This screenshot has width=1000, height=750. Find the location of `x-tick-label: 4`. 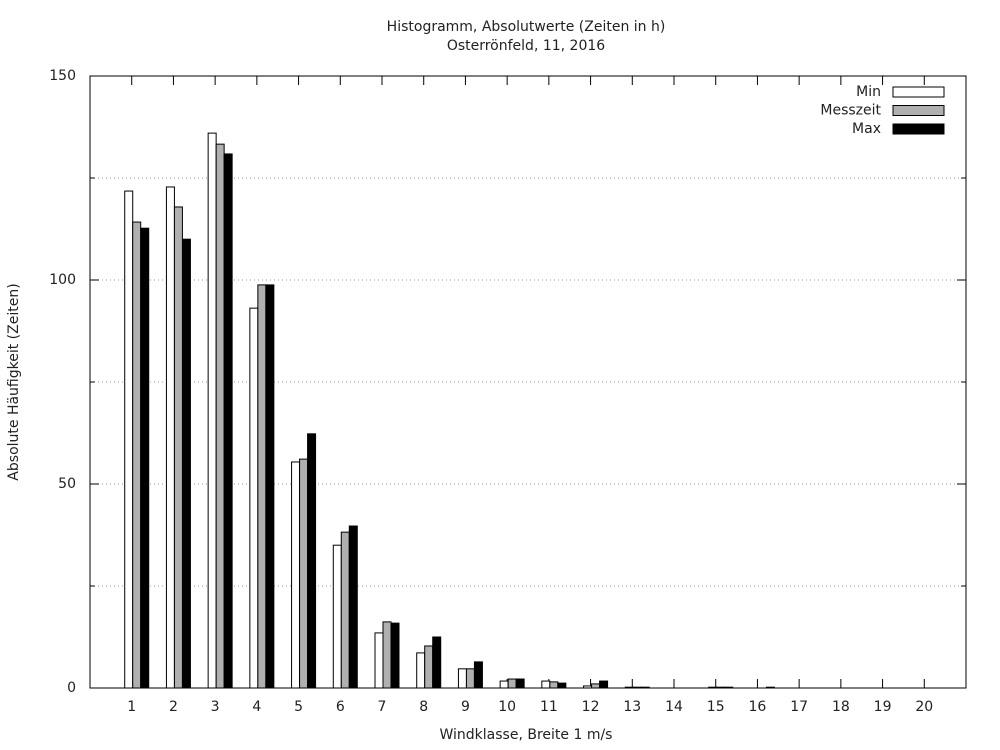

x-tick-label: 4 is located at coordinates (256, 707).